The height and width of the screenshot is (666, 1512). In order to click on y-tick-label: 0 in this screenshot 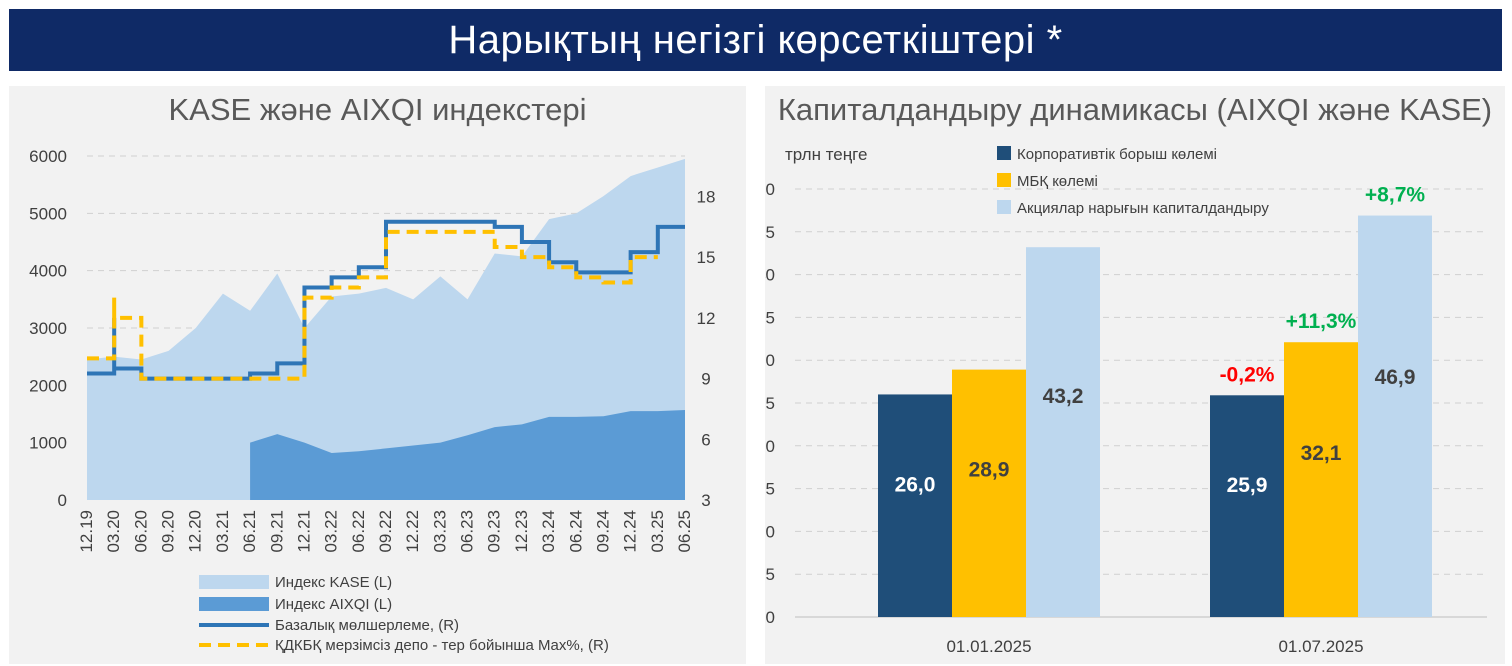, I will do `click(770, 617)`.